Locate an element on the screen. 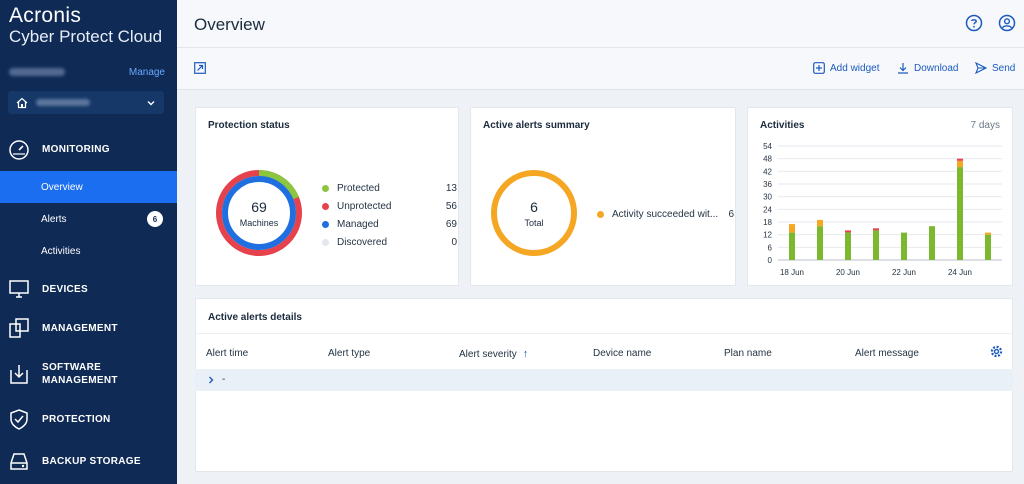 The image size is (1024, 484). tenant-name-blurred is located at coordinates (37, 72).